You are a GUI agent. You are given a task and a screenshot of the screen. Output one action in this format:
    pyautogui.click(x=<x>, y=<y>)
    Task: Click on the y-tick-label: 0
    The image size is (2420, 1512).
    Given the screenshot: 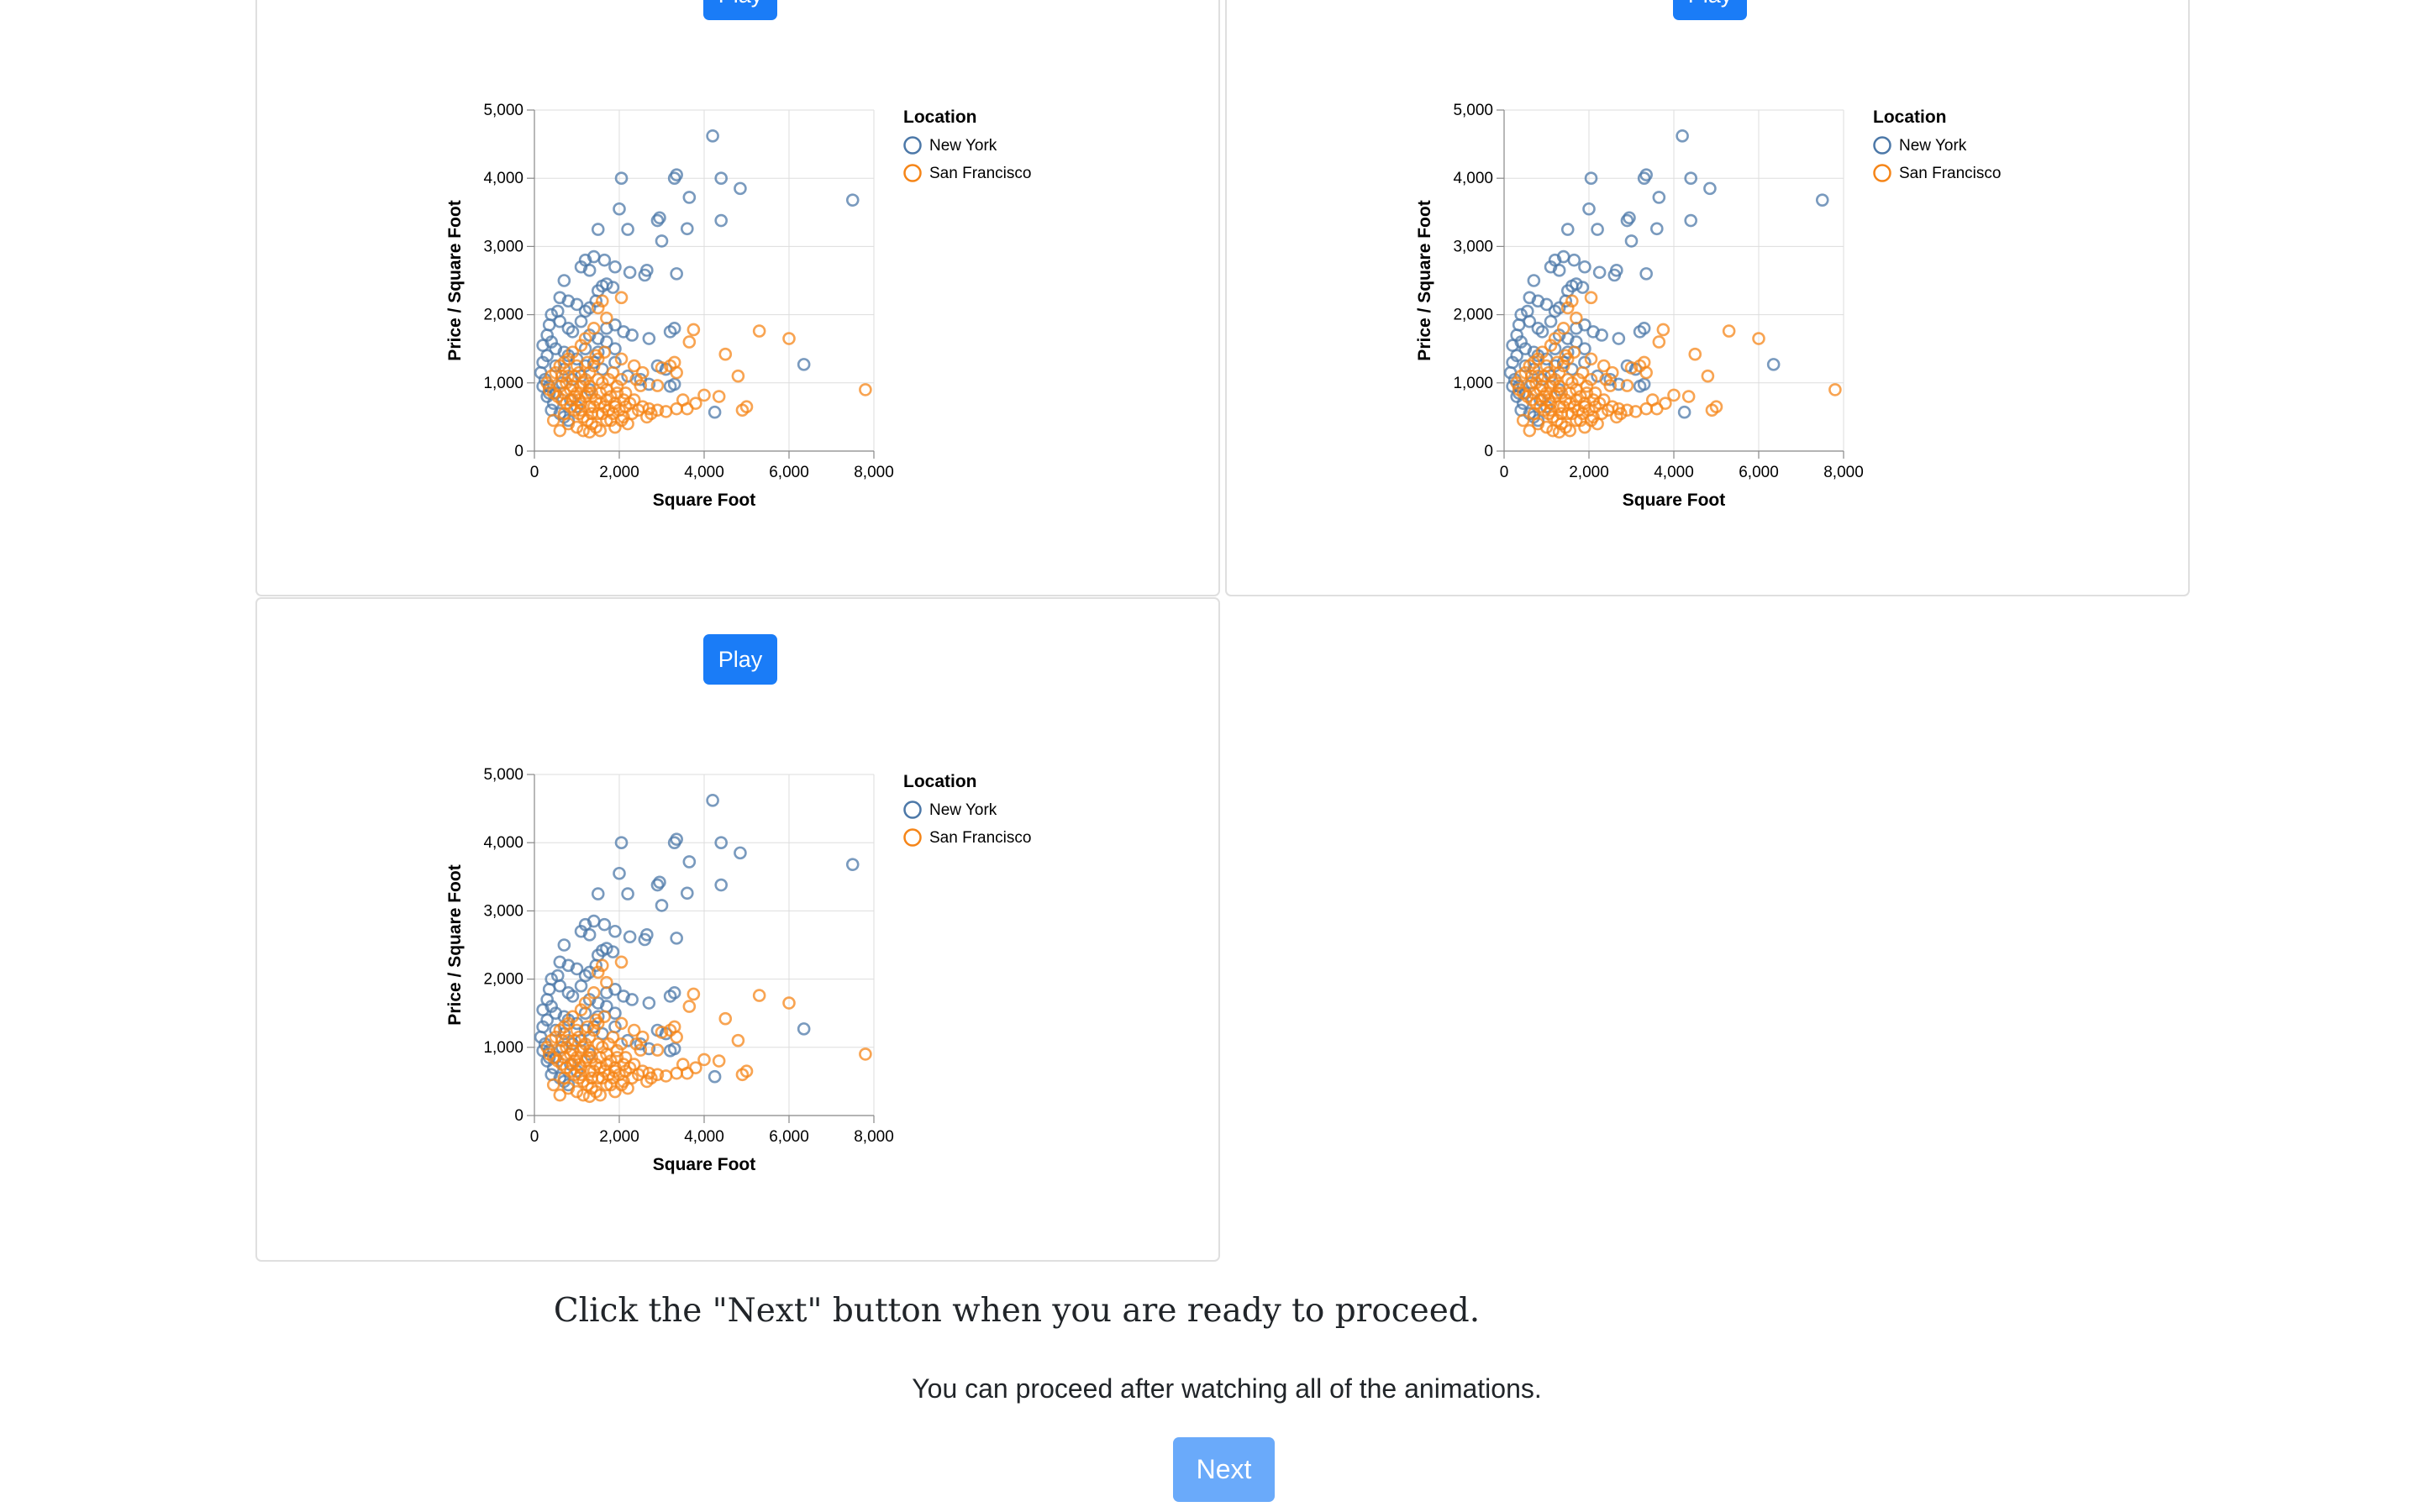 What is the action you would take?
    pyautogui.click(x=518, y=1116)
    